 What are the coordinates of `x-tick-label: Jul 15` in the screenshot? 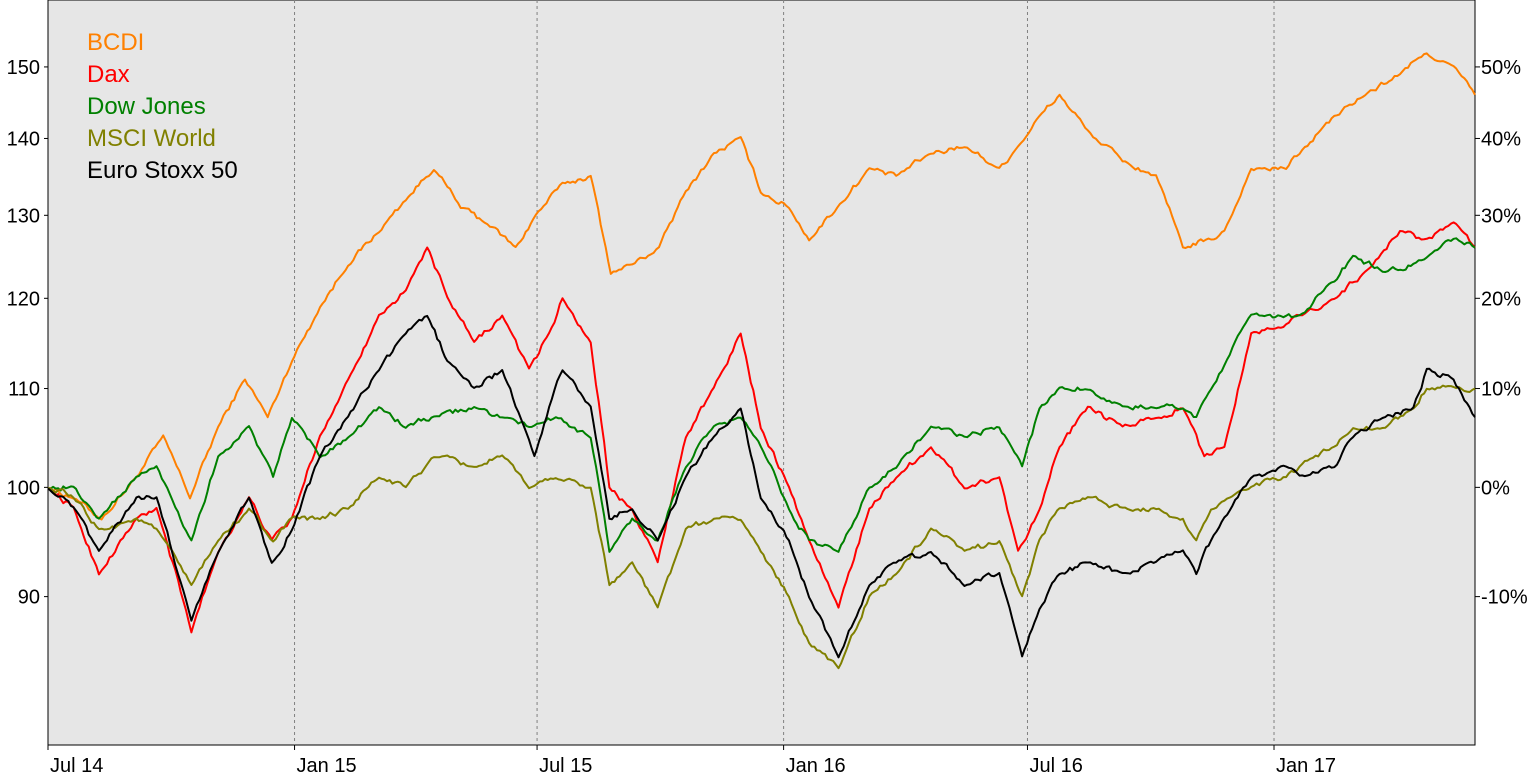 It's located at (565, 766).